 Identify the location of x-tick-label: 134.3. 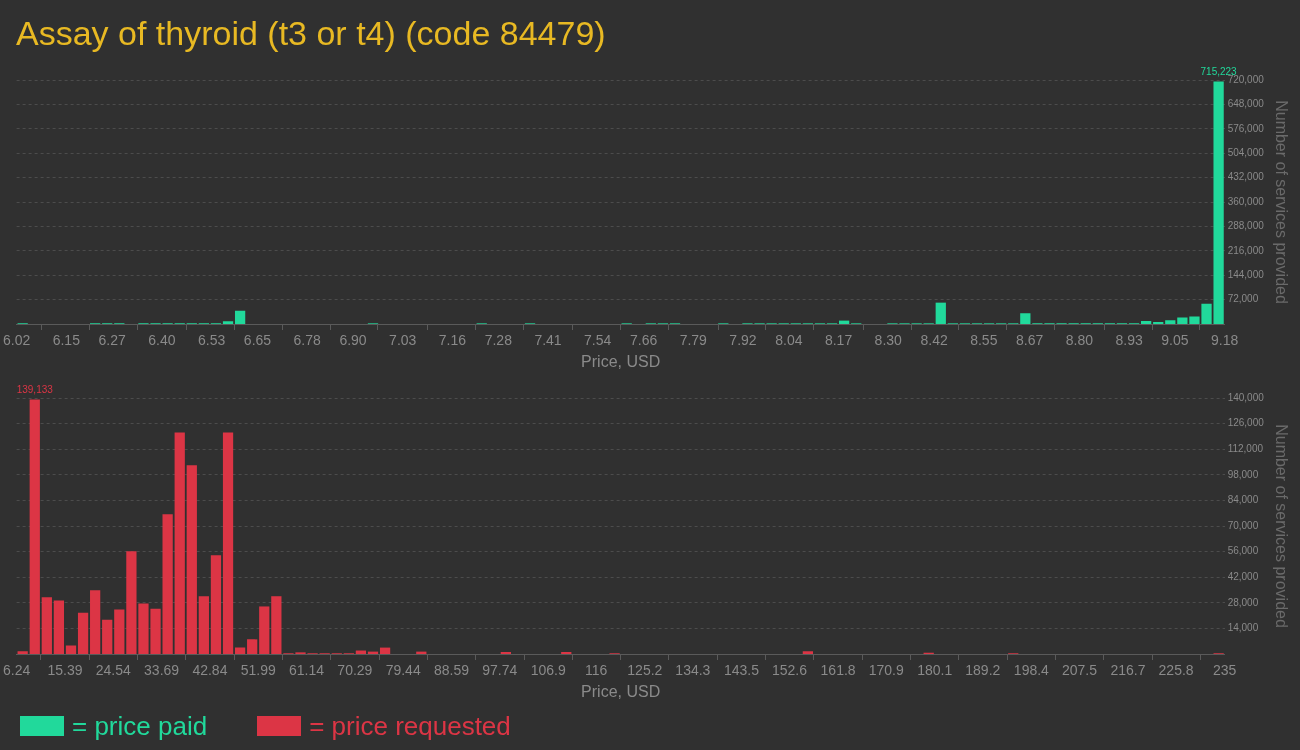
(693, 670).